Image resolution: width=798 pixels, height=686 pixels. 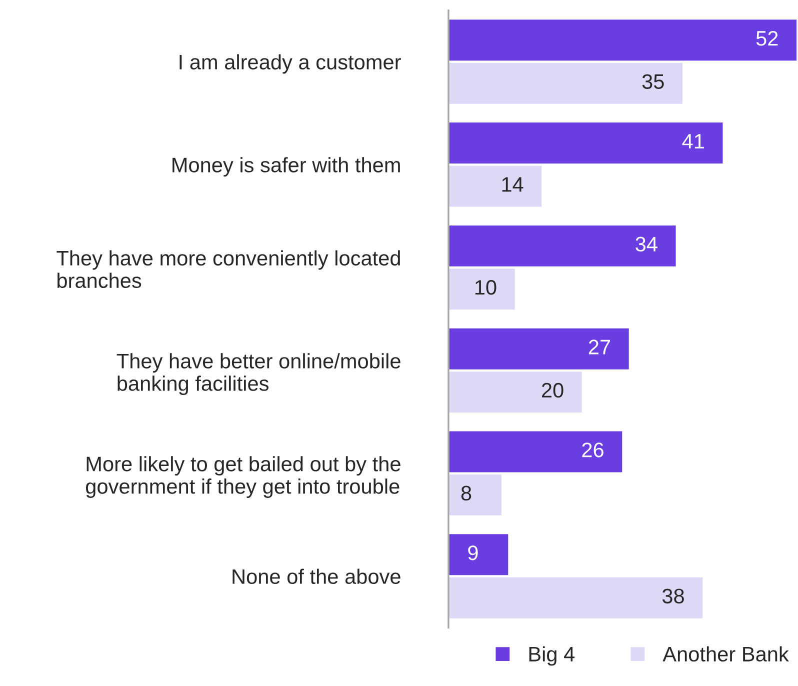 I want to click on data-label: 9, so click(x=473, y=552).